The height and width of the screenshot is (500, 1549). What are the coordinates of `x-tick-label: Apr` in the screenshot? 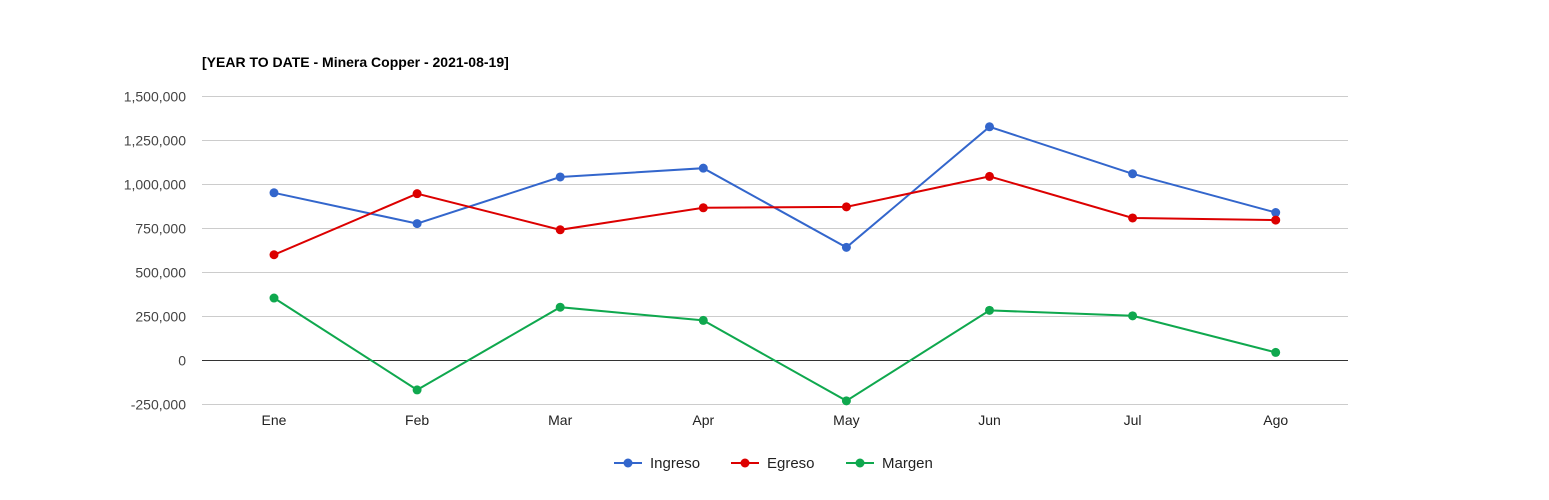 It's located at (703, 420).